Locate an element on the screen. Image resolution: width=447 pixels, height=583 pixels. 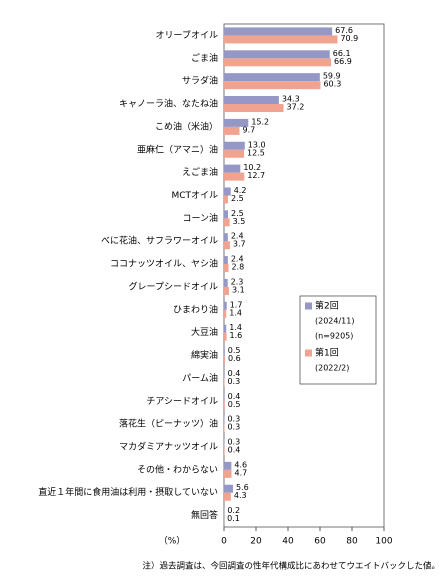
value-label: 3.7 is located at coordinates (239, 244).